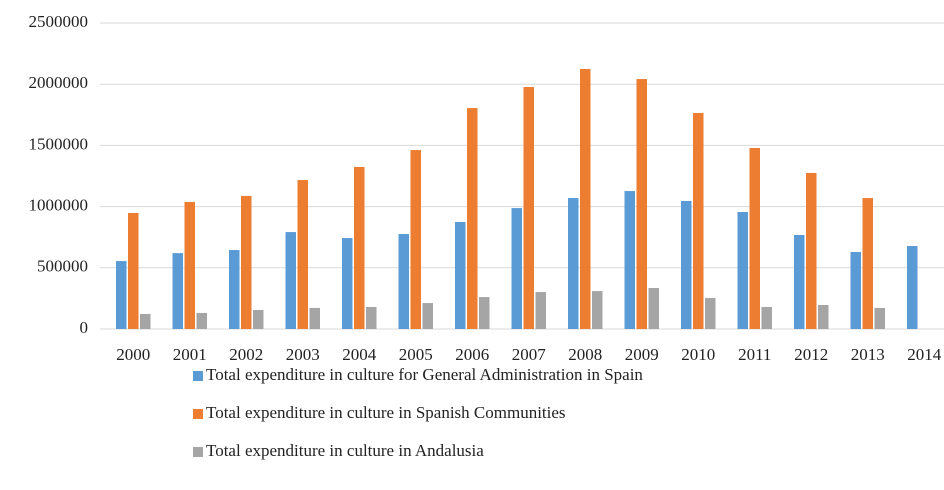 This screenshot has height=490, width=944. What do you see at coordinates (303, 354) in the screenshot?
I see `x-tick-label: 2003` at bounding box center [303, 354].